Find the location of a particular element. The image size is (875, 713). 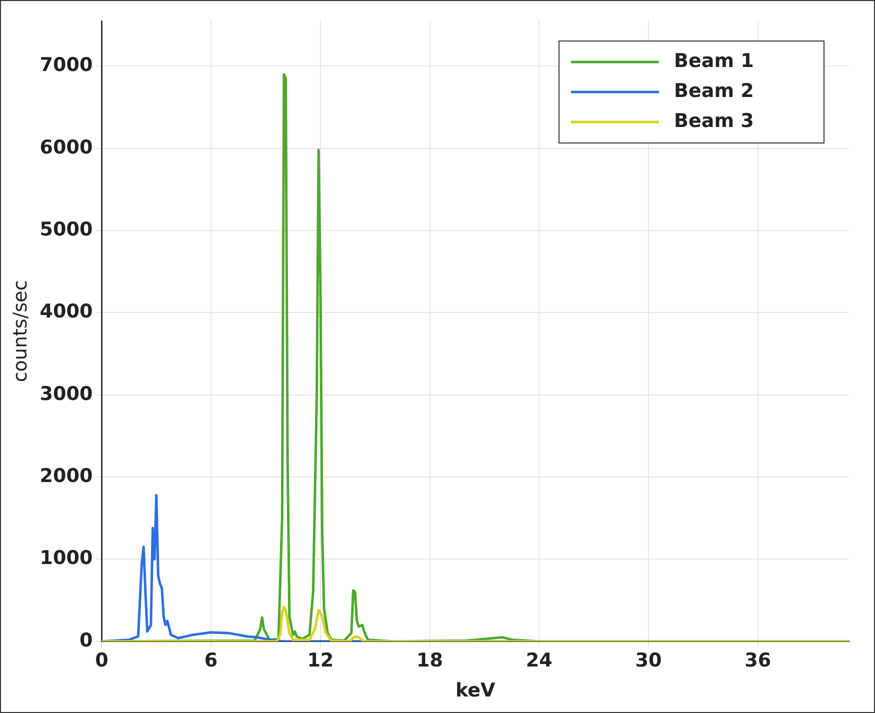

y-tick-label: 7000 is located at coordinates (66, 65).